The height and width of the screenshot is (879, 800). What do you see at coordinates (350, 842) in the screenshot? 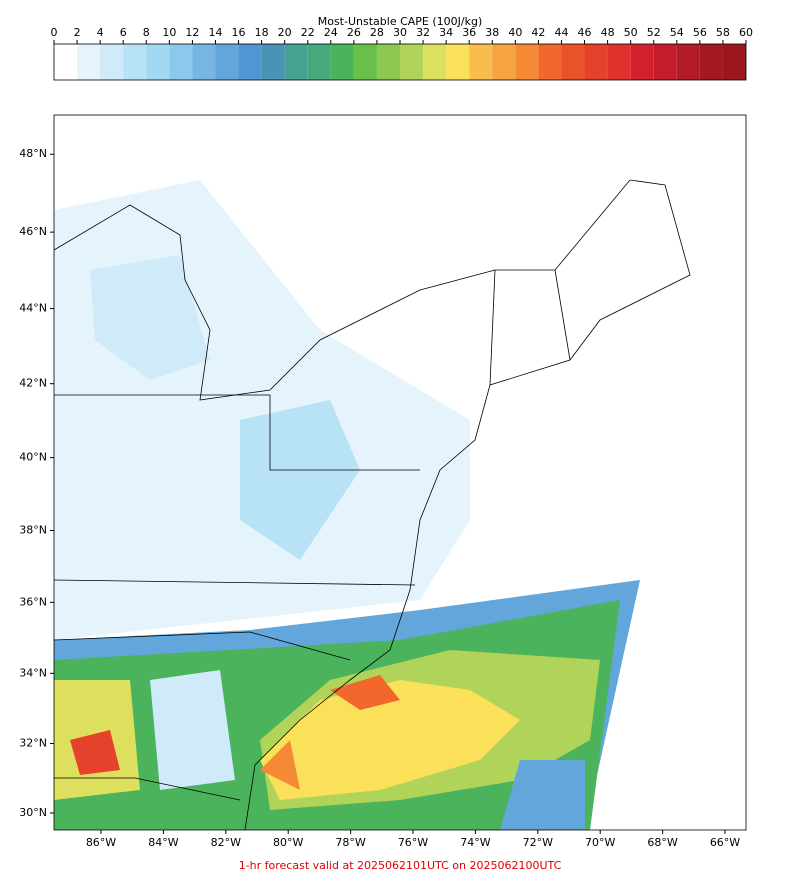
I see `lon-label: 78°W` at bounding box center [350, 842].